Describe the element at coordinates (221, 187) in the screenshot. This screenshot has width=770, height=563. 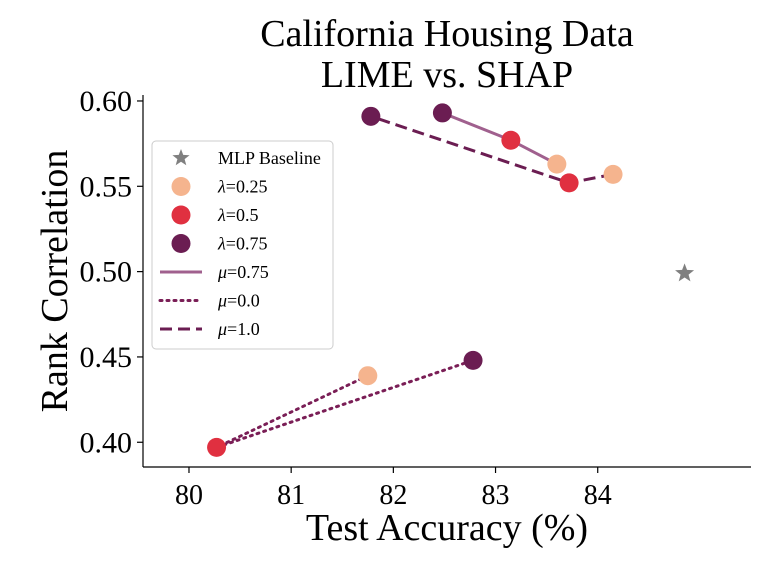
I see `legend-symbol-1: λ` at that location.